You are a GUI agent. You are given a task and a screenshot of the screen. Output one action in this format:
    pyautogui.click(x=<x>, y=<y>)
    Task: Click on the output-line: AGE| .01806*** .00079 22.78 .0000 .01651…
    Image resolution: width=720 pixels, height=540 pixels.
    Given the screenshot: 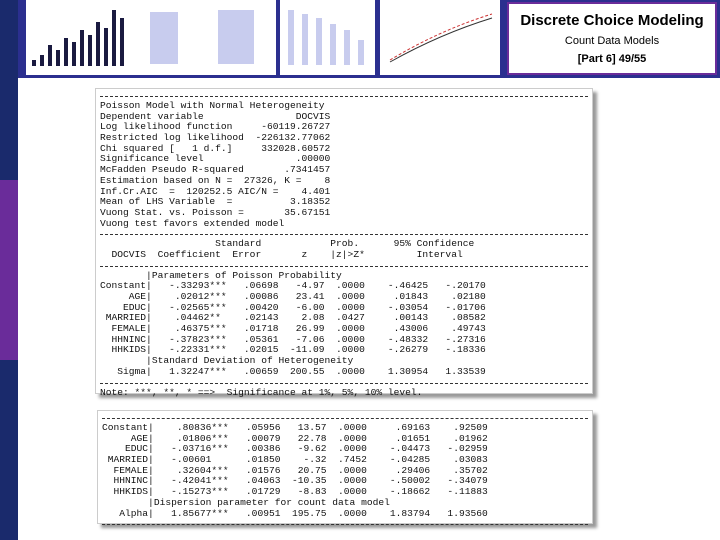 What is the action you would take?
    pyautogui.click(x=295, y=438)
    